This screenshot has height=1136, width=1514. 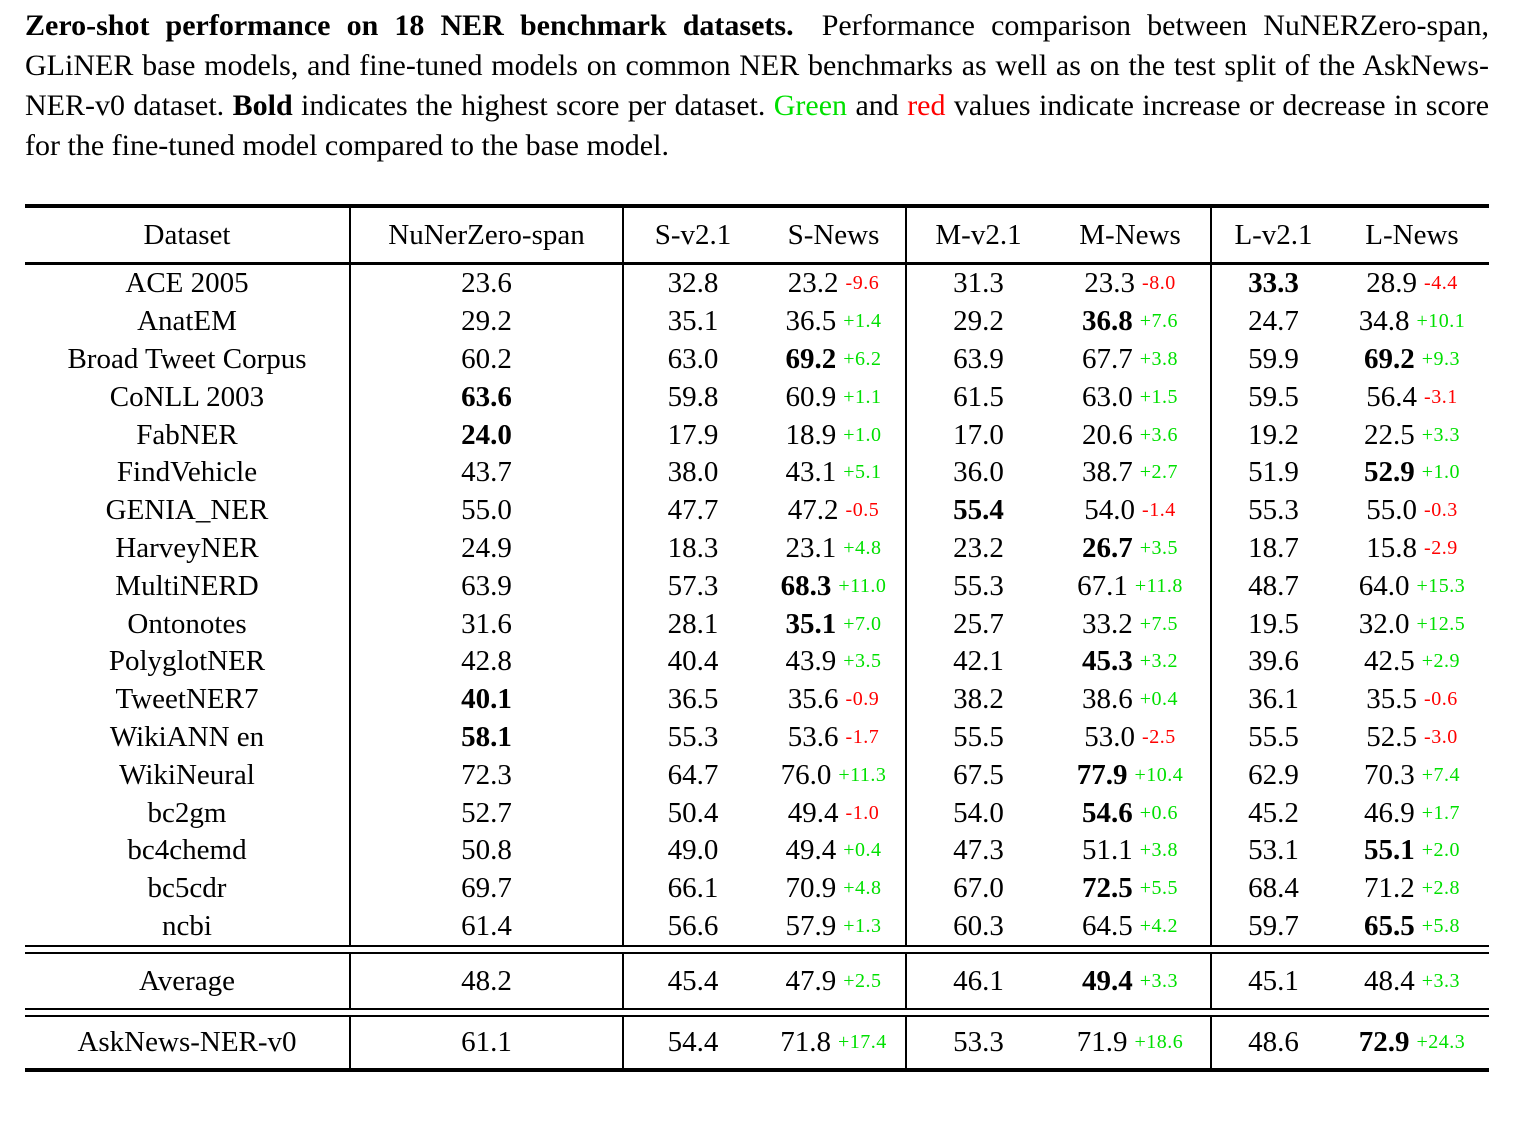 I want to click on score-delta: +9.3, so click(x=1441, y=358).